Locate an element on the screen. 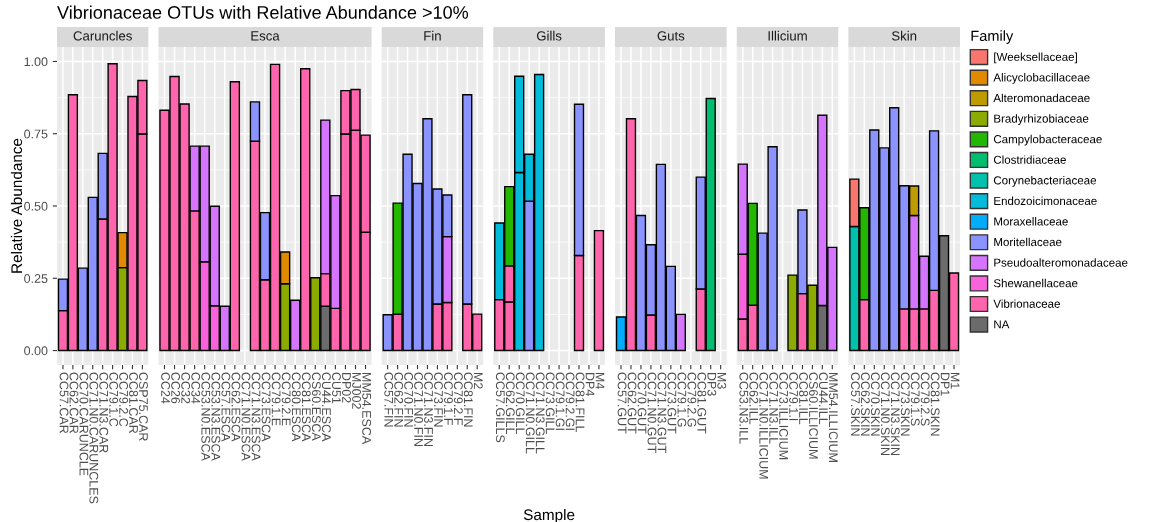 The height and width of the screenshot is (522, 1150). x-tick-label: CC62.ESCA is located at coordinates (236, 407).